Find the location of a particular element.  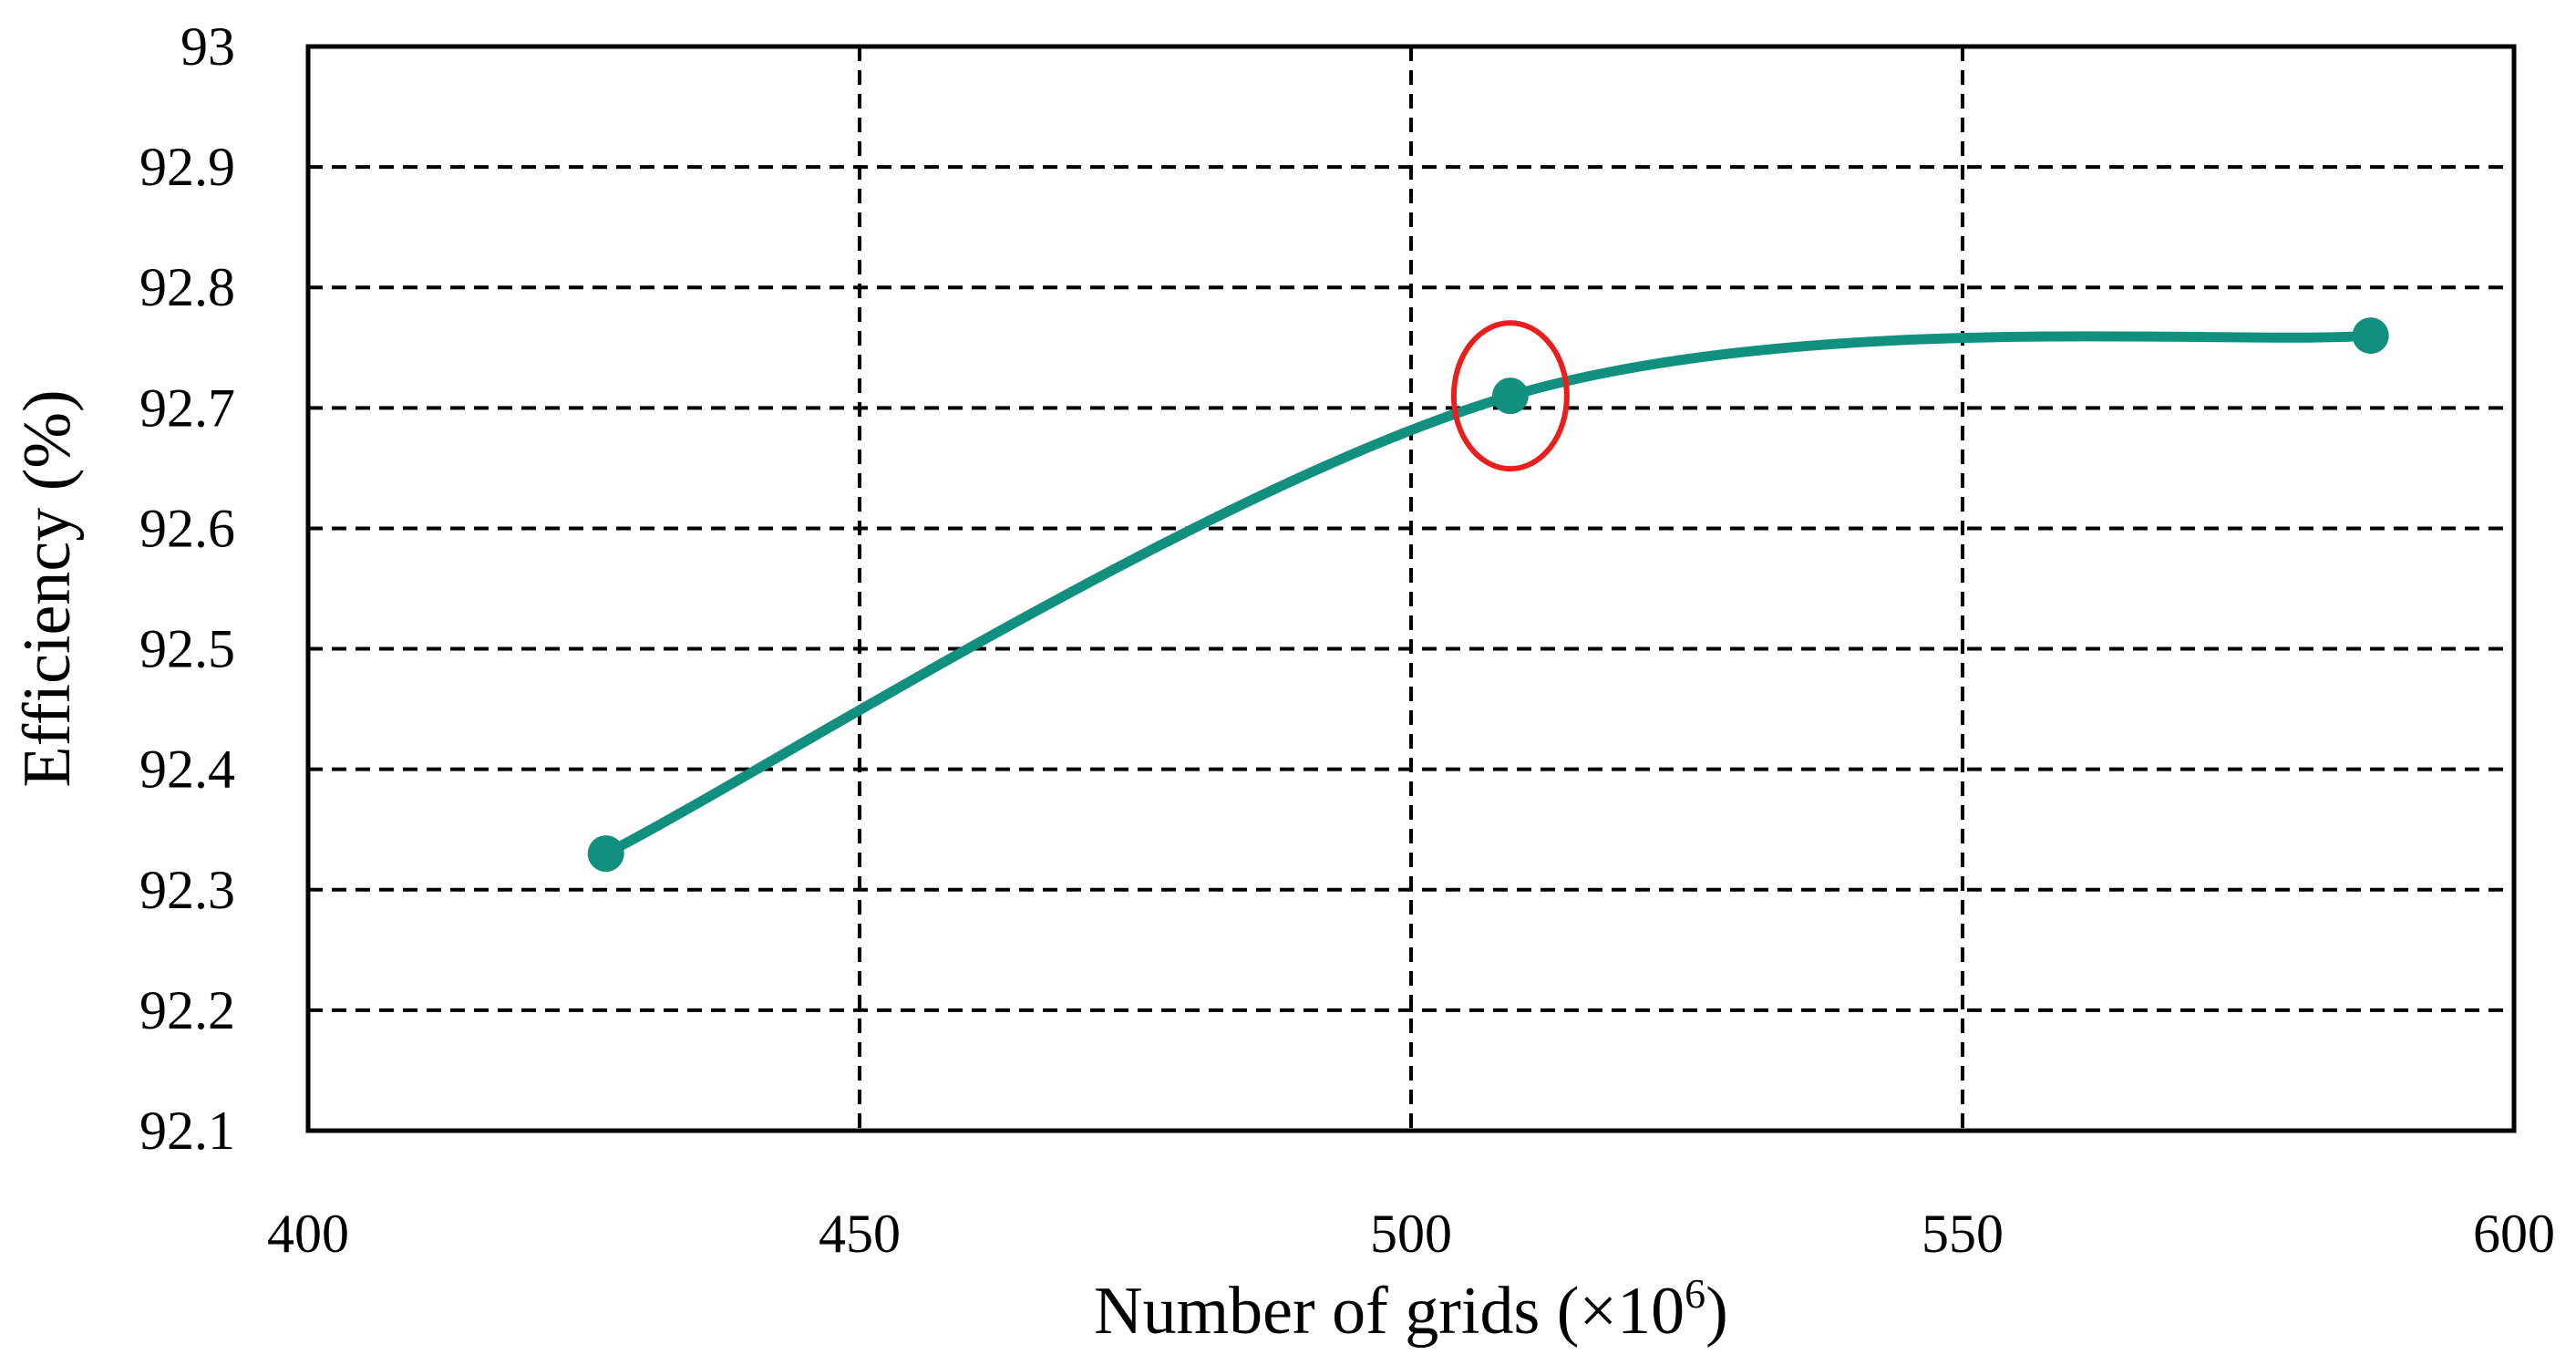

x-tick-label: 400 is located at coordinates (308, 1234).